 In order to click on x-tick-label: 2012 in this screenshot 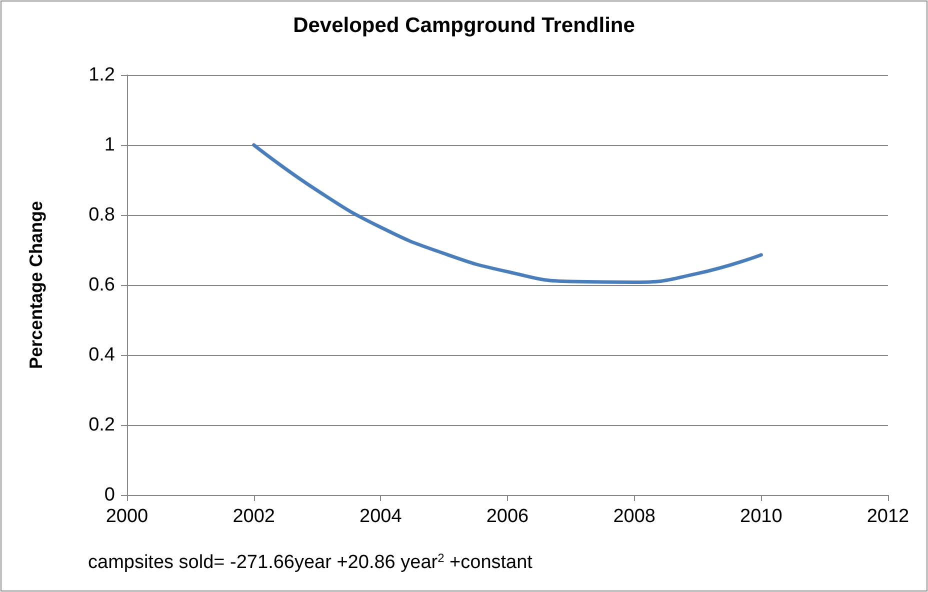, I will do `click(888, 516)`.